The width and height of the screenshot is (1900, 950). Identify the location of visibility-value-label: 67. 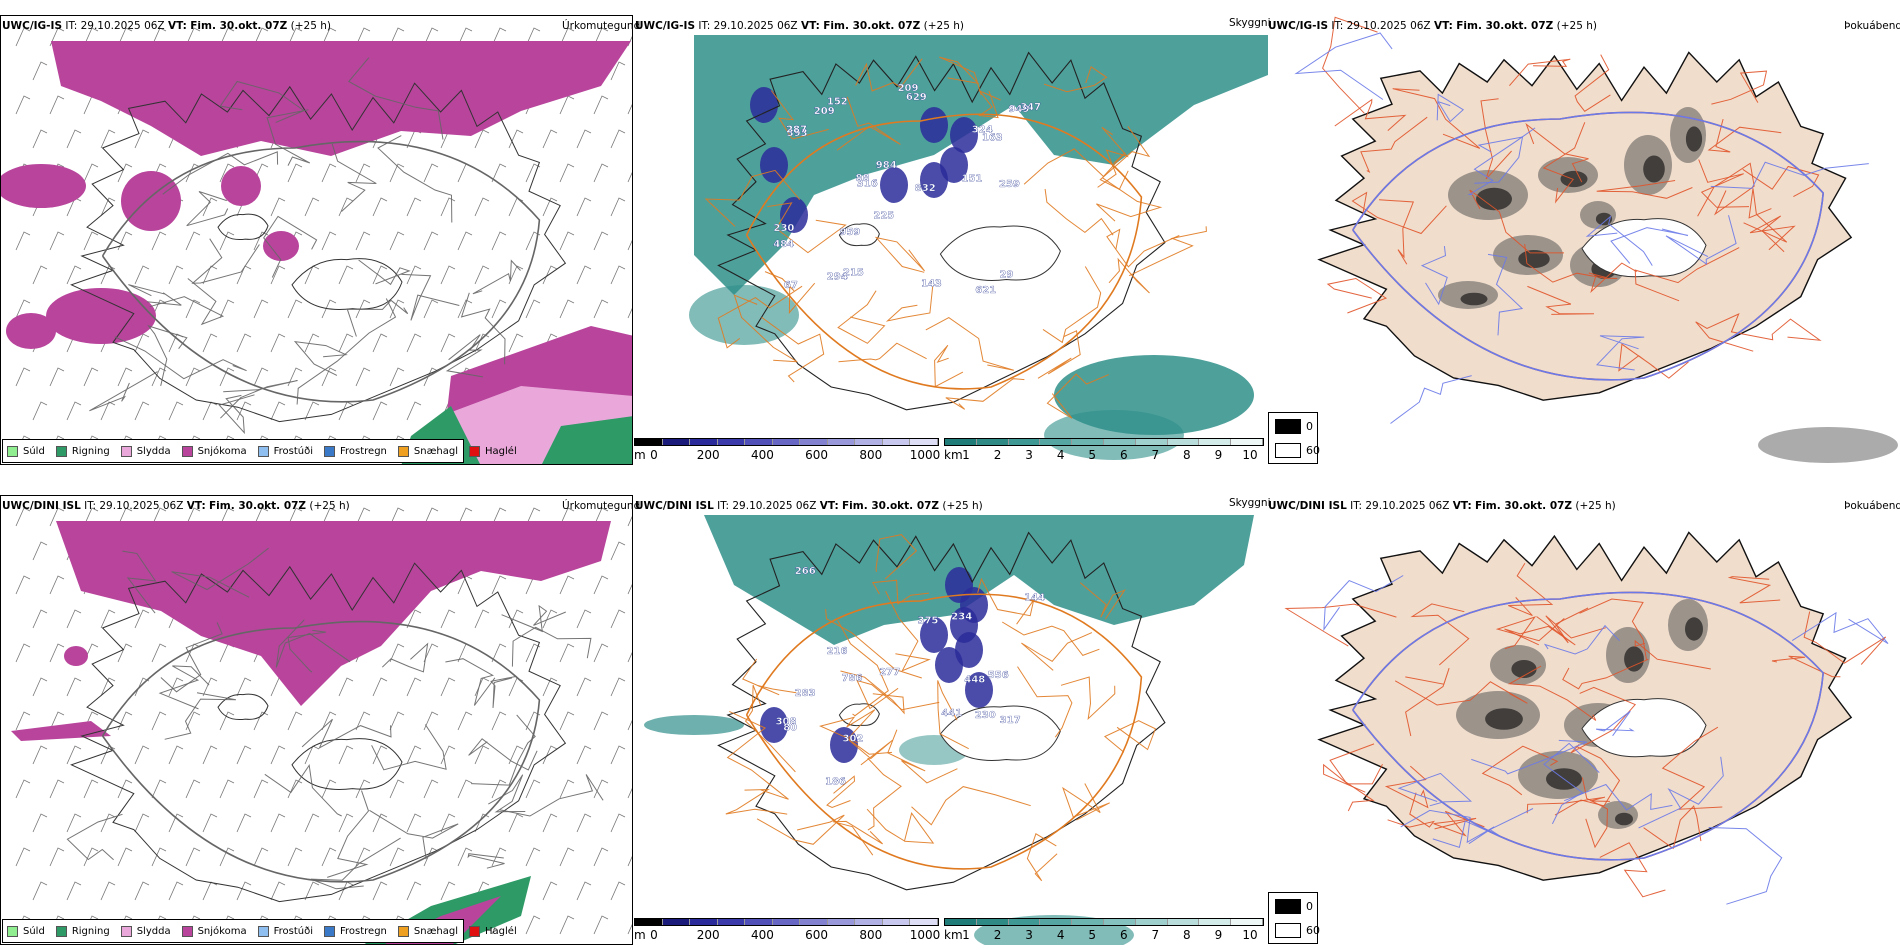
(791, 285).